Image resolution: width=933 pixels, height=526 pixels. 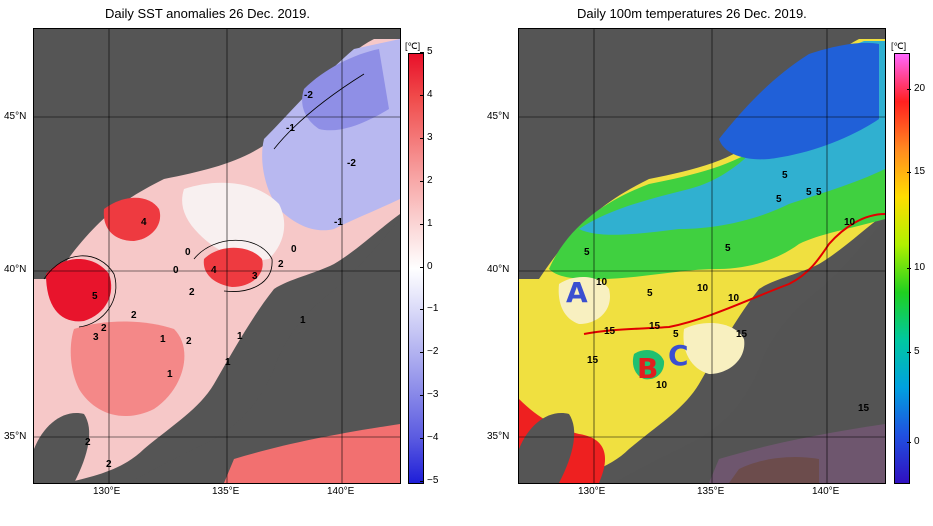 I want to click on region-label-a: A, so click(x=577, y=292).